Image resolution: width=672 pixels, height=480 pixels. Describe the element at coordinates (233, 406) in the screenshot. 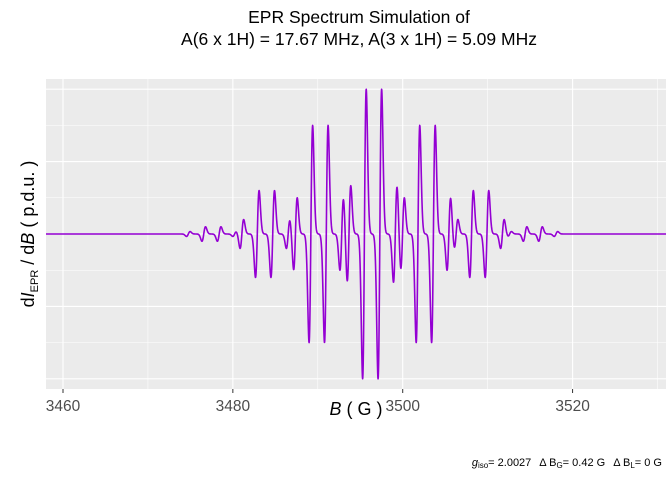

I see `x-tick-label: 3480` at that location.